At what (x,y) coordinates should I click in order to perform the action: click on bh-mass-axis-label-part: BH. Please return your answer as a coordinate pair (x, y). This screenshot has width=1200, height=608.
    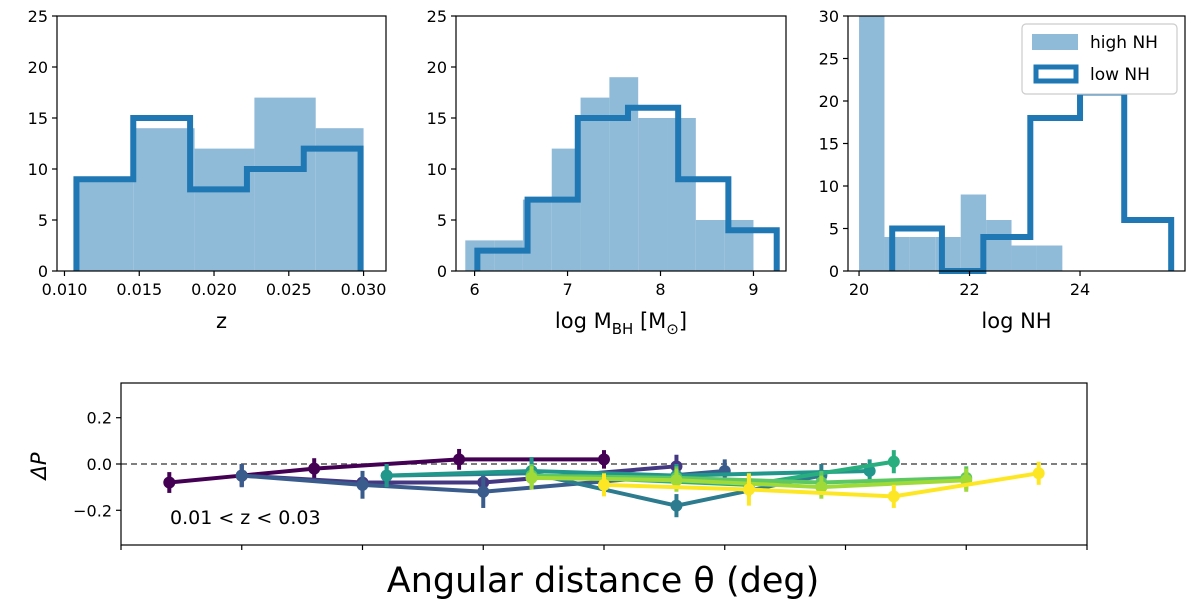
    Looking at the image, I should click on (623, 329).